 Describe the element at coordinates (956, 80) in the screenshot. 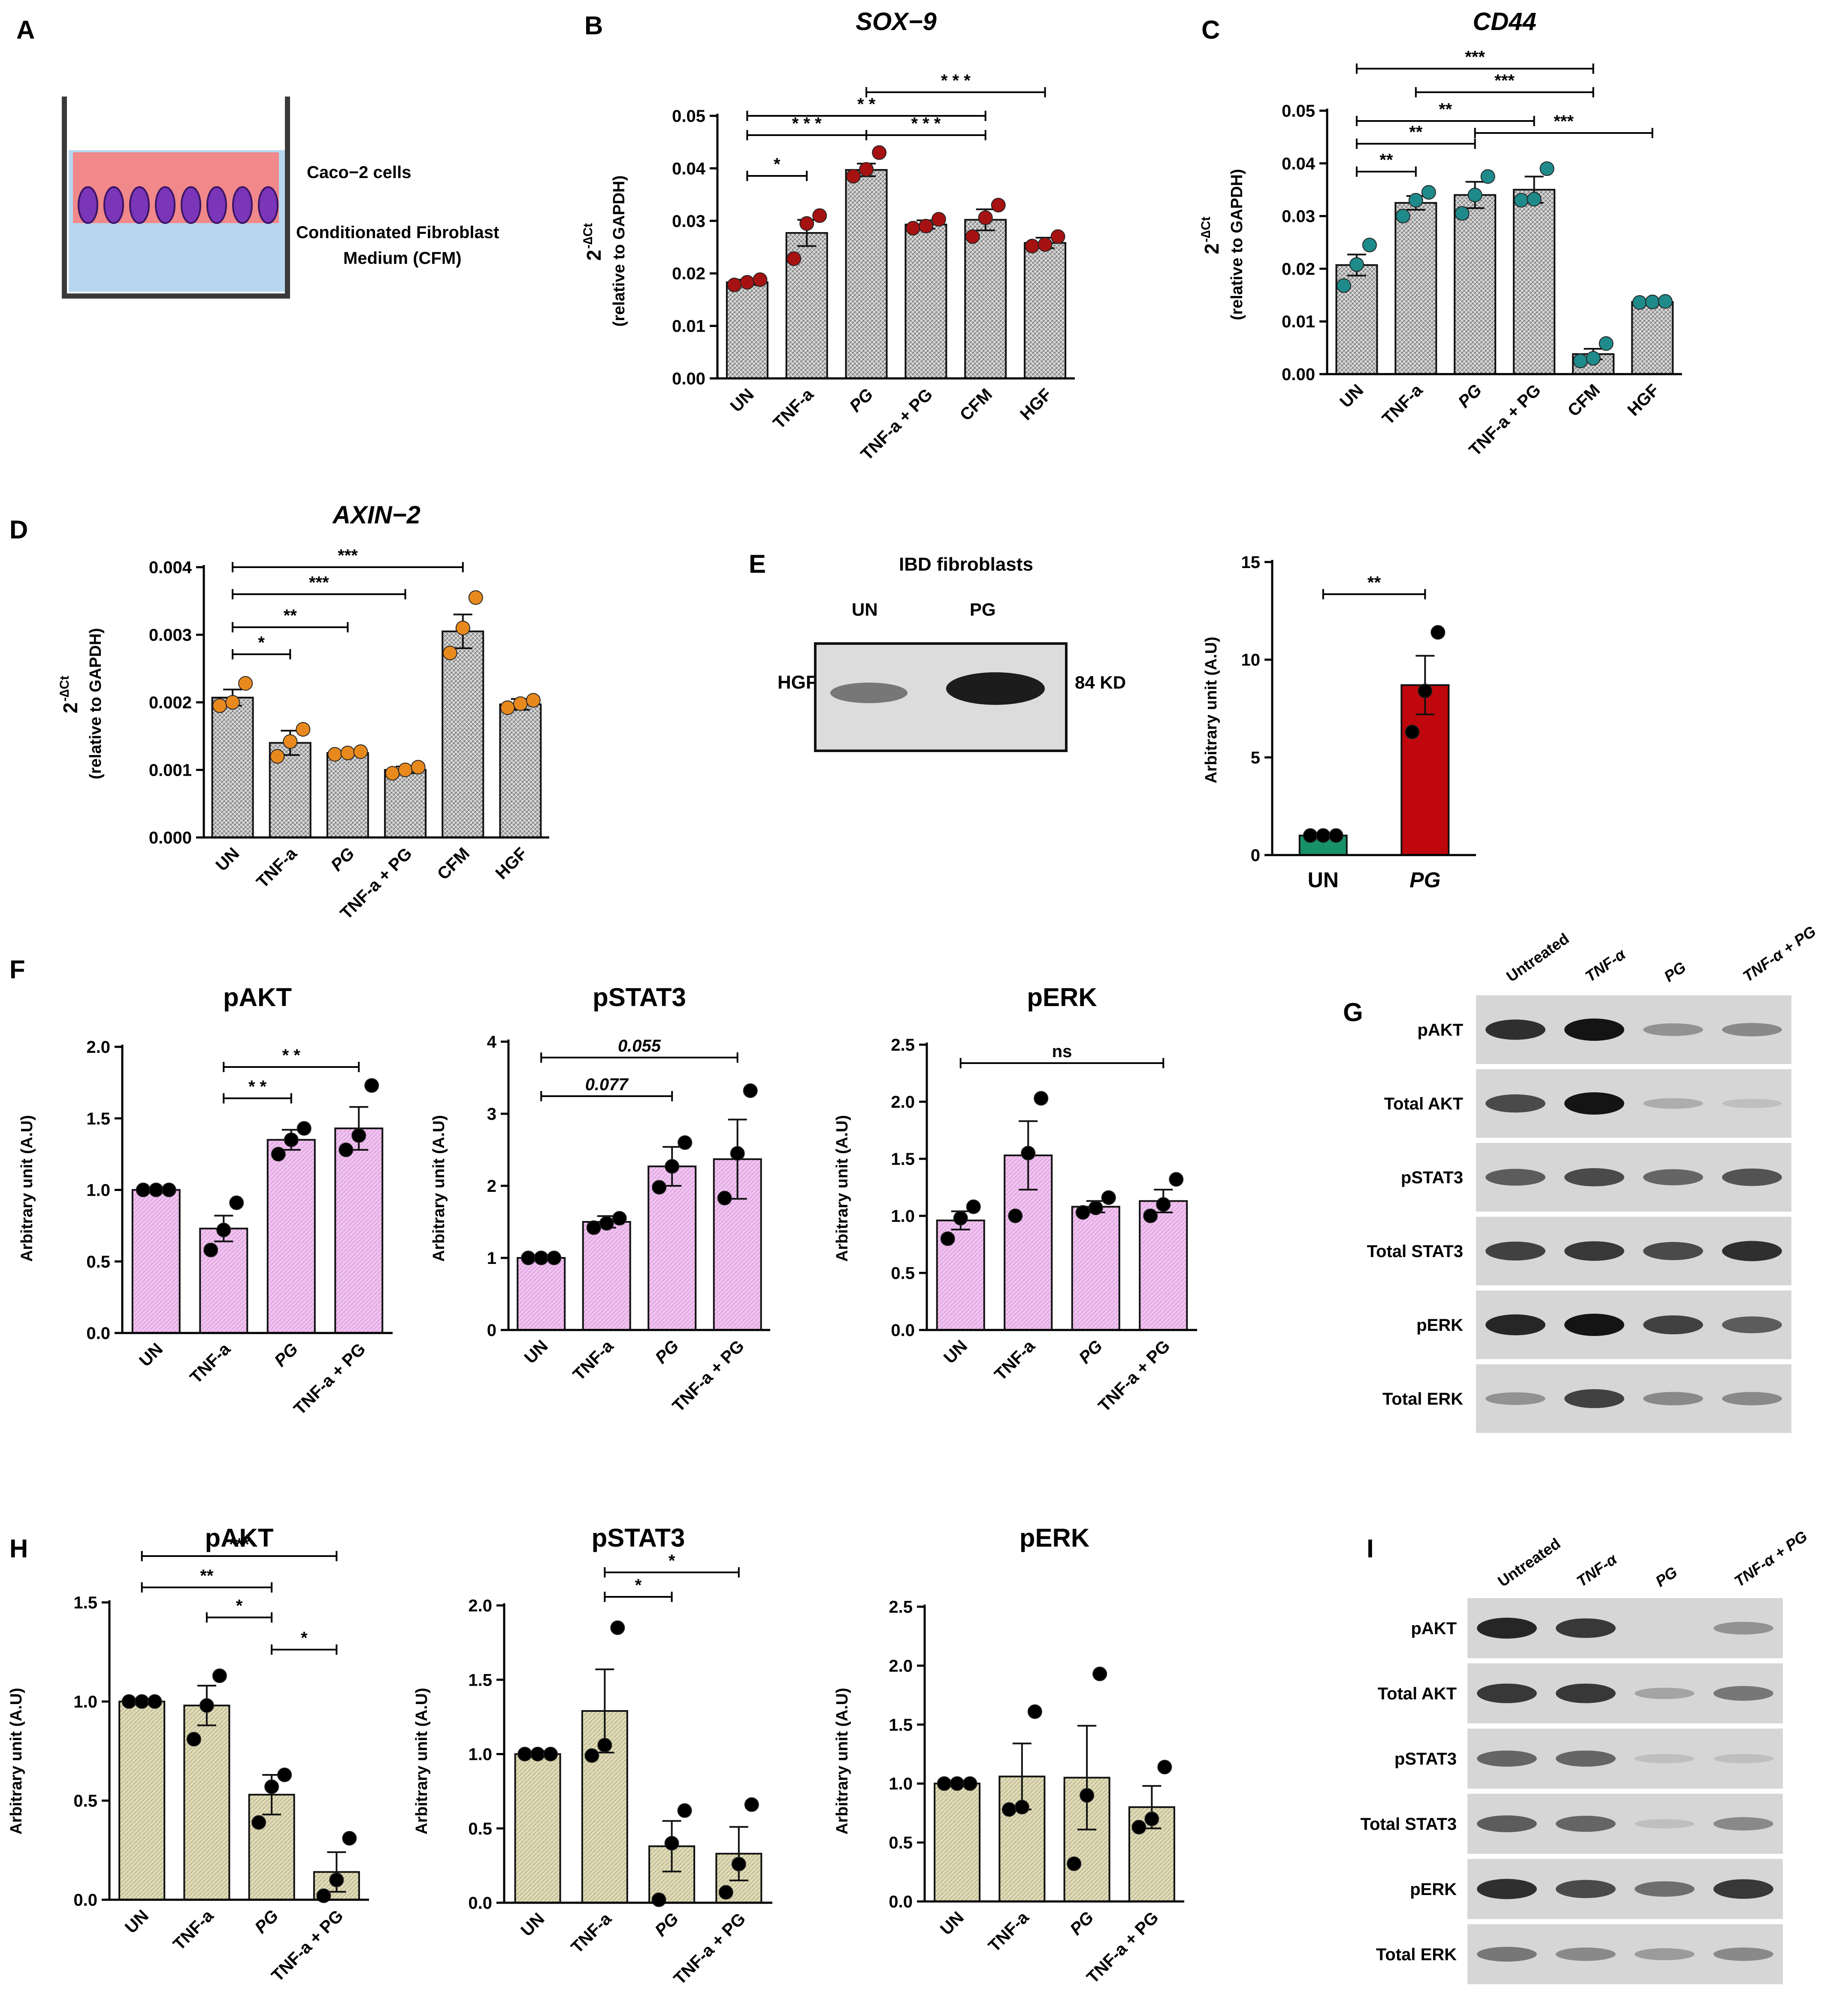

I see `sig-label: * * *` at that location.